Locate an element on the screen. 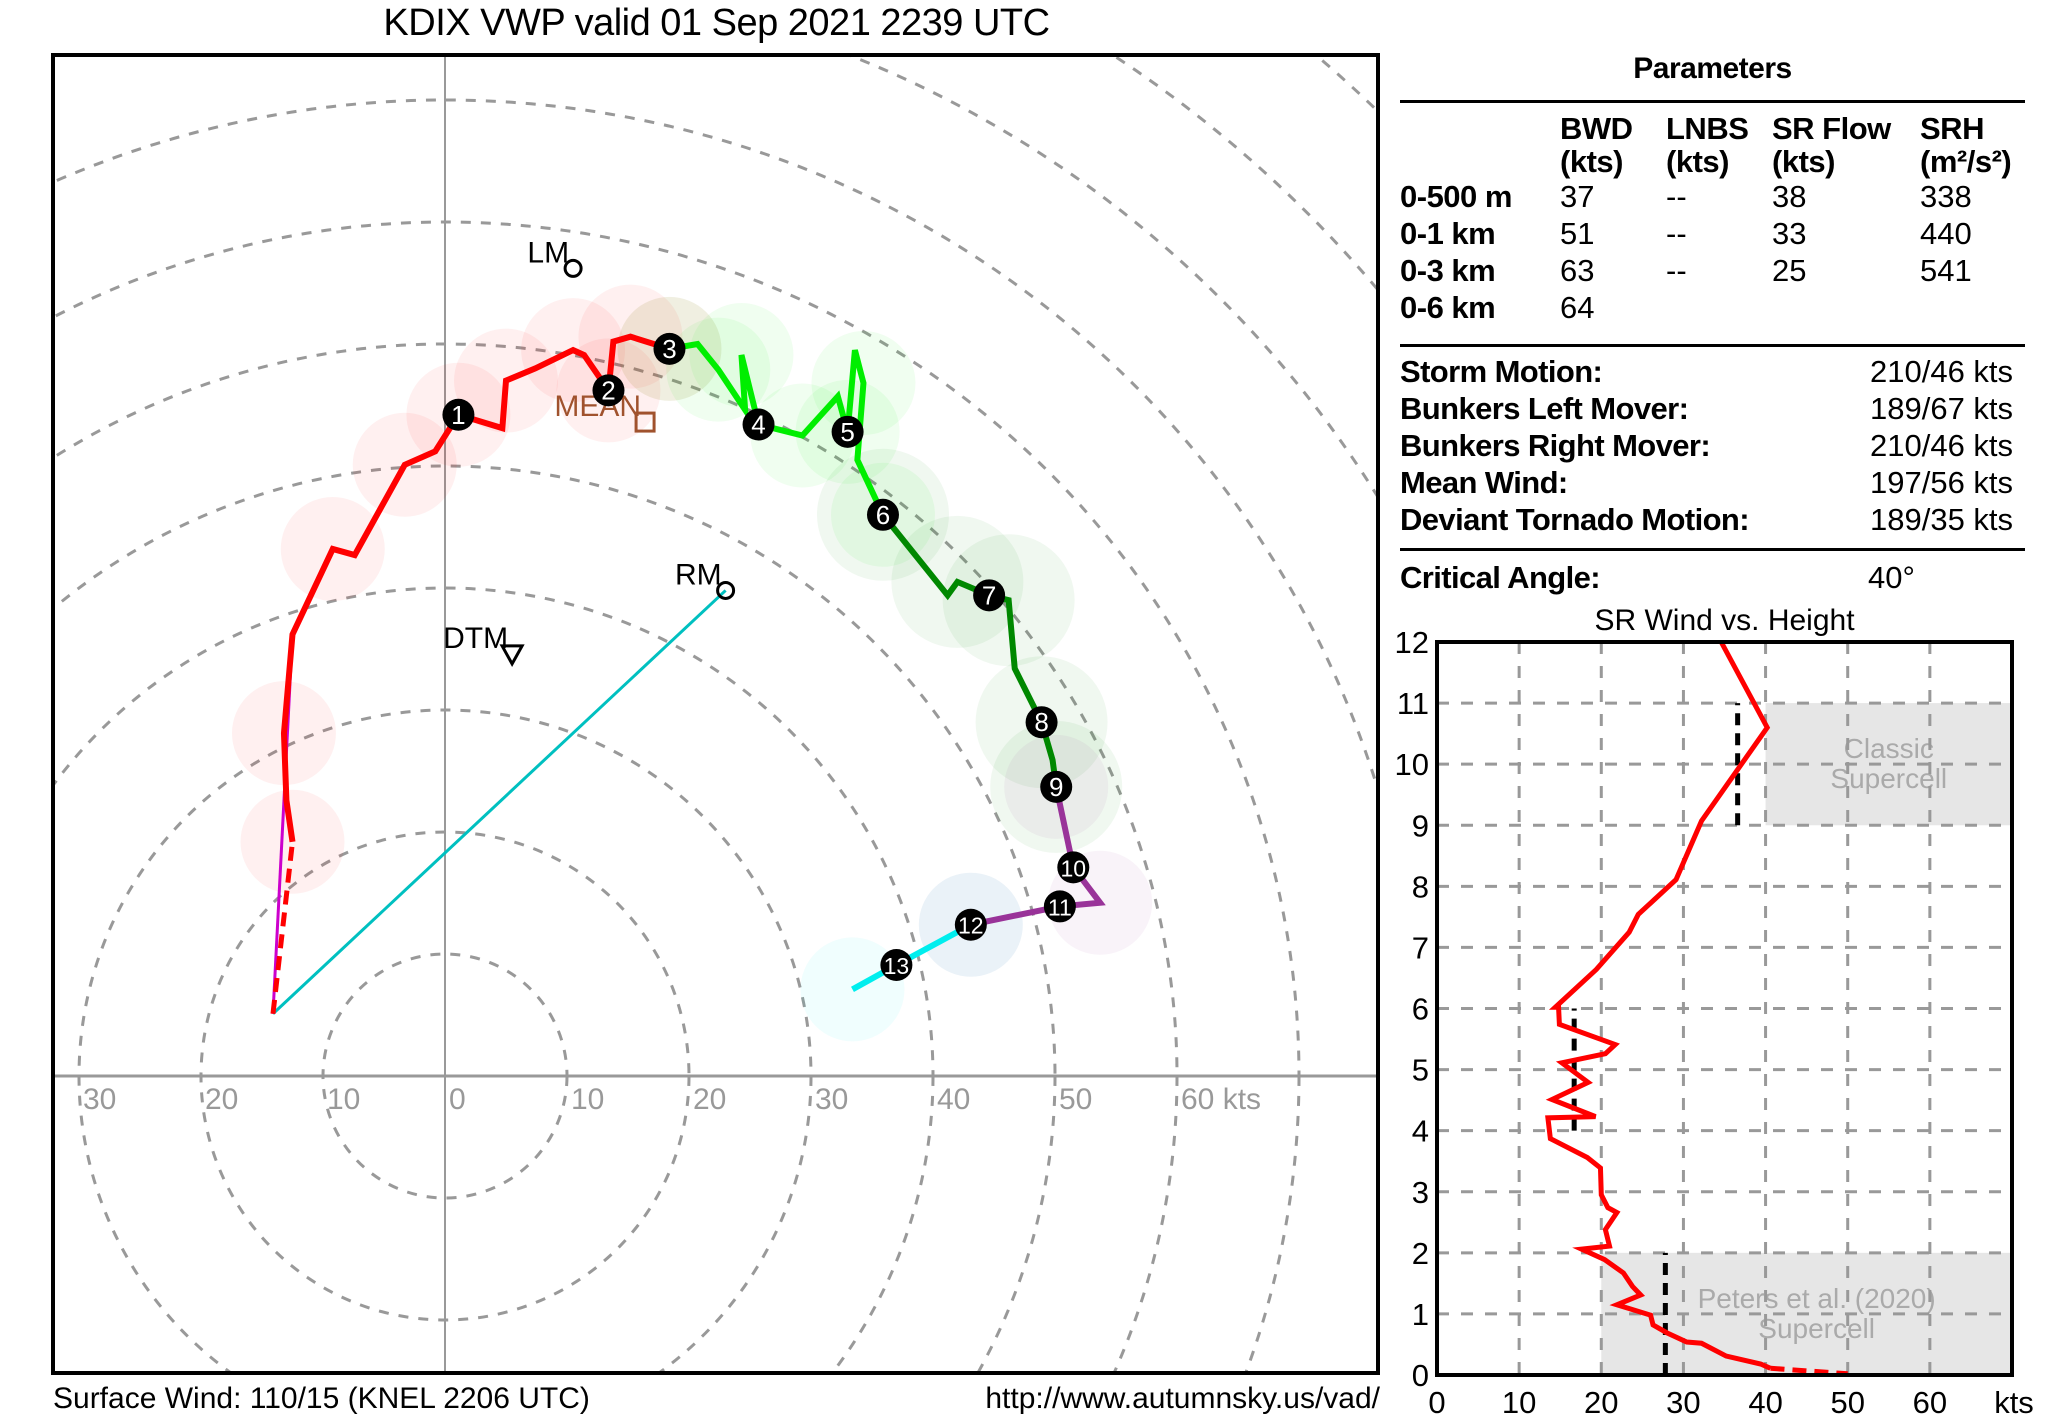 The image size is (2048, 1420). marker-lm is located at coordinates (573, 268).